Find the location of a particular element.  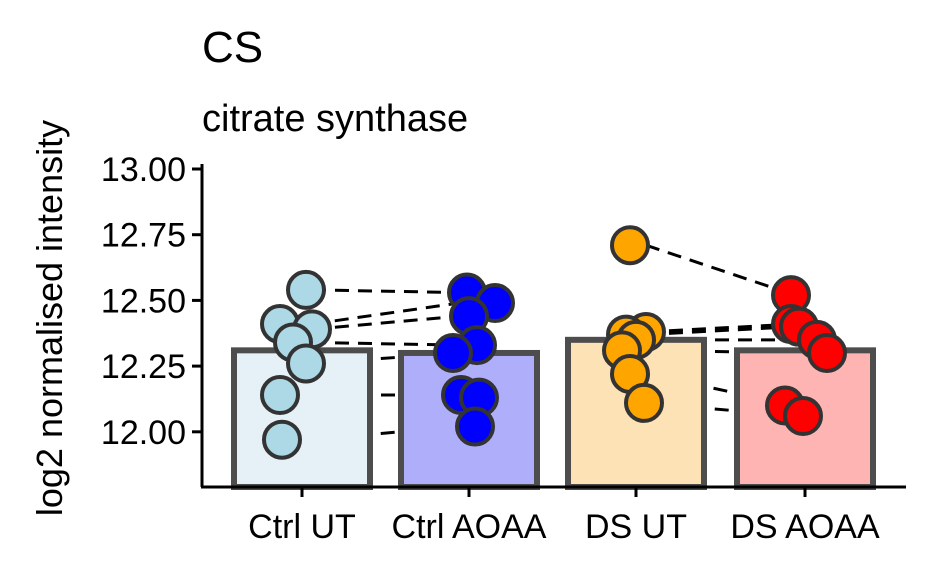

y-tick-label: 12.50 is located at coordinates (143, 301).